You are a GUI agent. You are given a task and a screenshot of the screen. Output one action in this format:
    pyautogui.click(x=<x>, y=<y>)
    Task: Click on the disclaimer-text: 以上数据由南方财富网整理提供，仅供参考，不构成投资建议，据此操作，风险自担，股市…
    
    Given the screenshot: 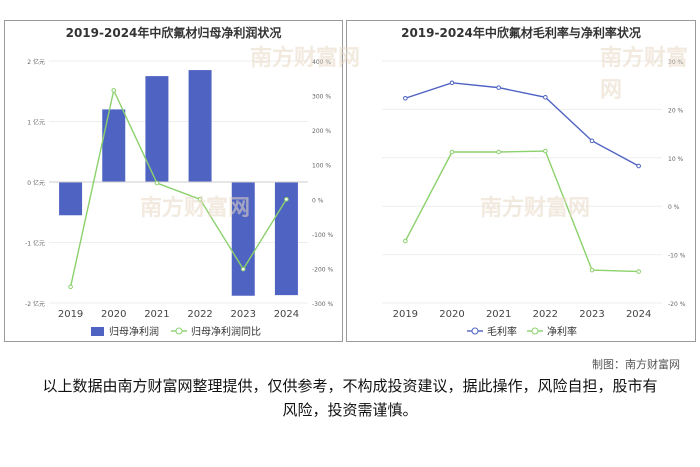 What is the action you would take?
    pyautogui.click(x=350, y=398)
    